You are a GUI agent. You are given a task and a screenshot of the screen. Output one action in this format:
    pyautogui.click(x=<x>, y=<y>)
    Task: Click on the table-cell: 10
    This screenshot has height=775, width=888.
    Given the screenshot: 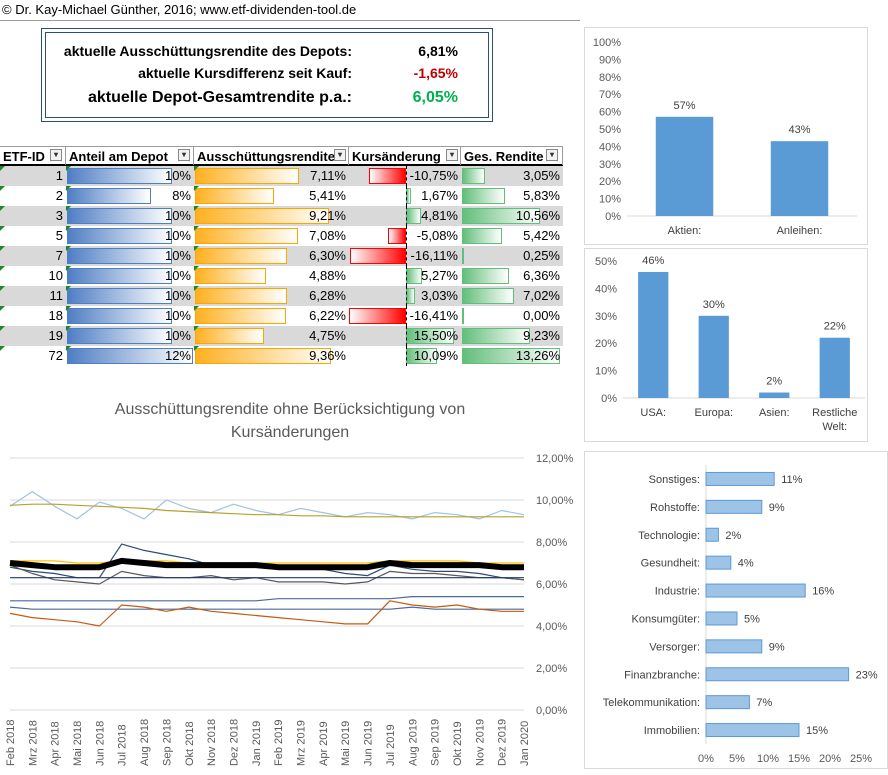 What is the action you would take?
    pyautogui.click(x=33, y=276)
    